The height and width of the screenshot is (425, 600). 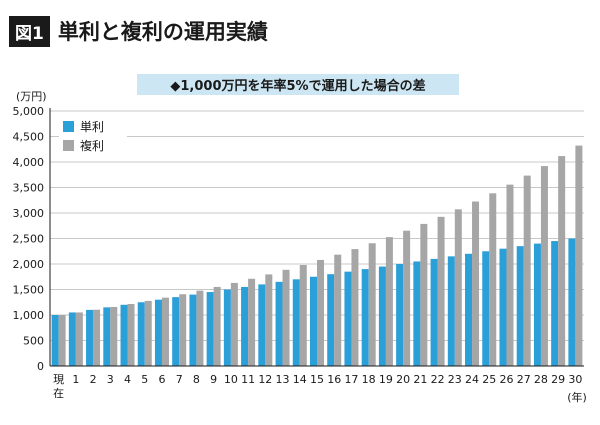 I want to click on y-tick-label: 2,500, so click(x=29, y=239).